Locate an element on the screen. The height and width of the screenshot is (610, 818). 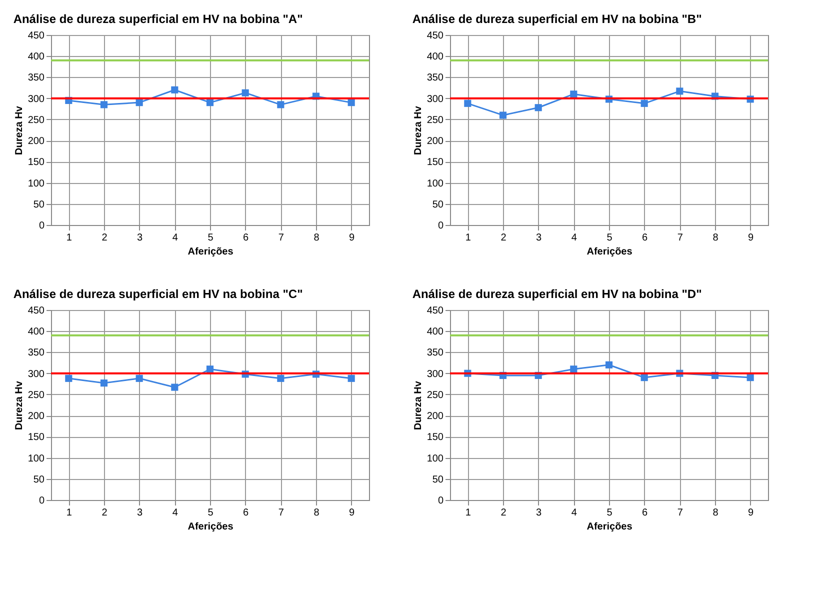
chart-title: Análise de dureza superficial em HV na bobina "A" is located at coordinates (158, 19).